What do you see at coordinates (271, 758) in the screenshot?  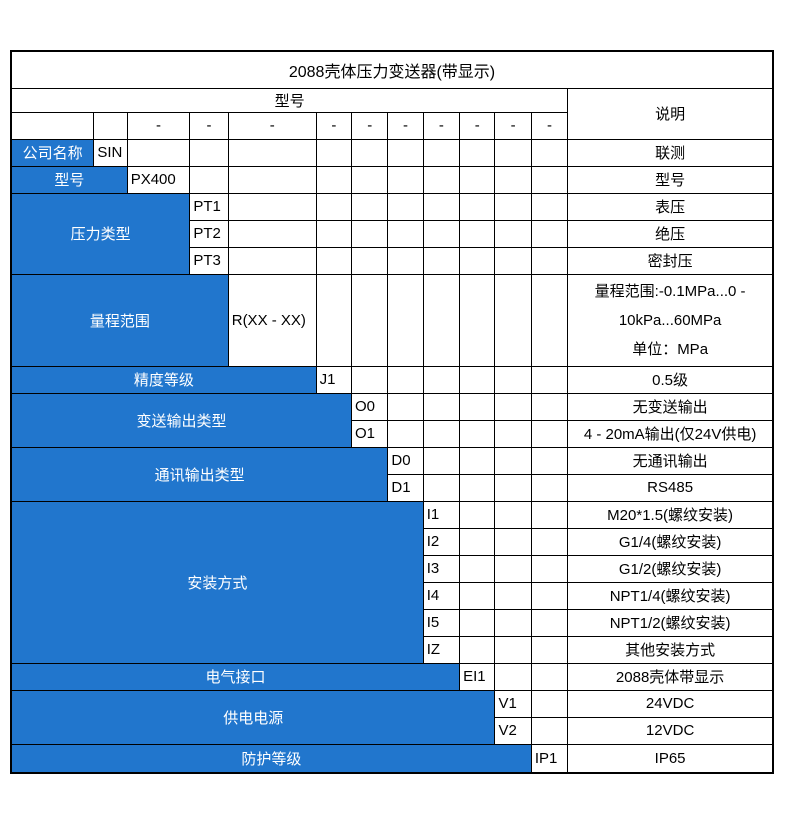 I see `group-label-protection-rating: 防护等级` at bounding box center [271, 758].